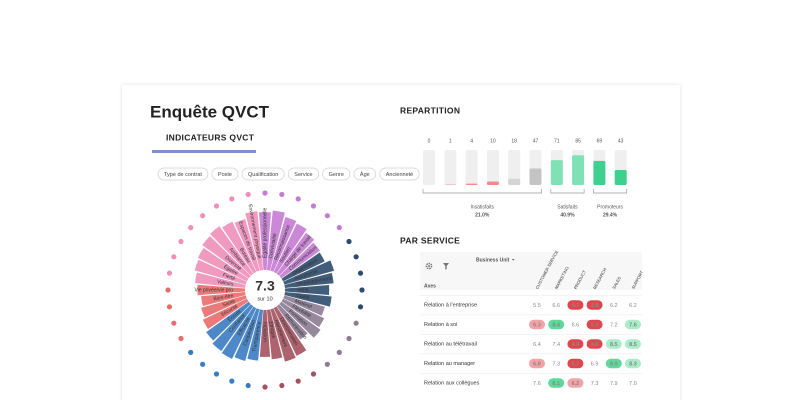 This screenshot has width=802, height=400. I want to click on bar-count: 85, so click(578, 141).